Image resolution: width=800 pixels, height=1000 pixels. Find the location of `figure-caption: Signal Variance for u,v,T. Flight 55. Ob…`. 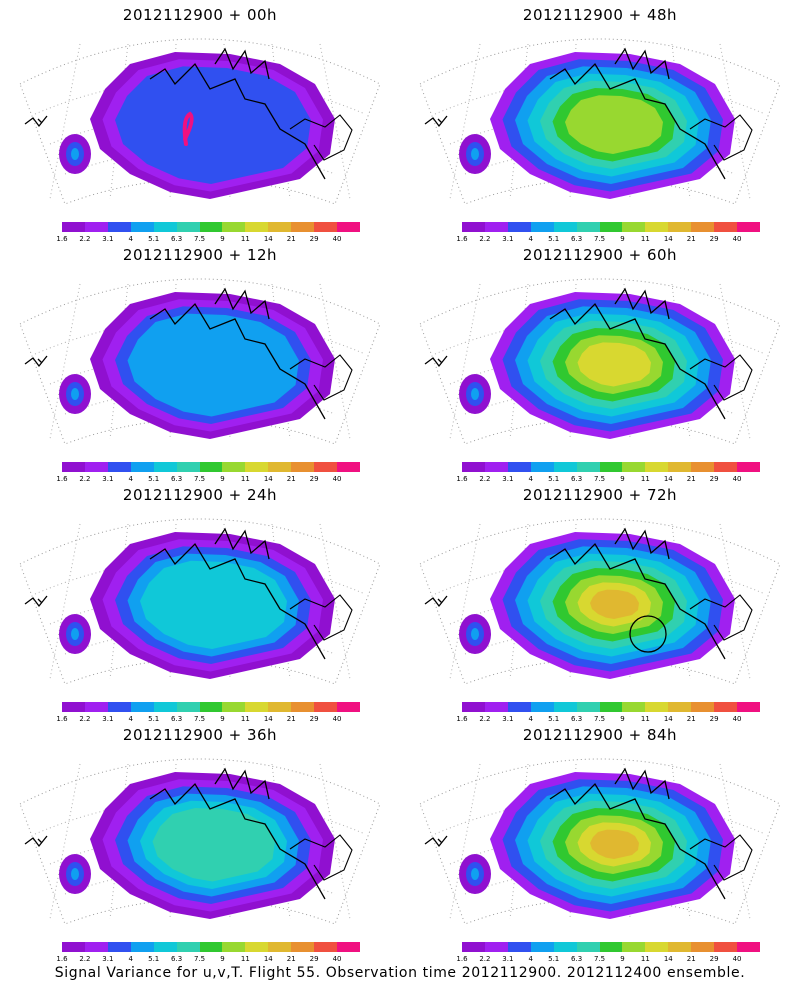

figure-caption: Signal Variance for u,v,T. Flight 55. Ob… is located at coordinates (400, 973).